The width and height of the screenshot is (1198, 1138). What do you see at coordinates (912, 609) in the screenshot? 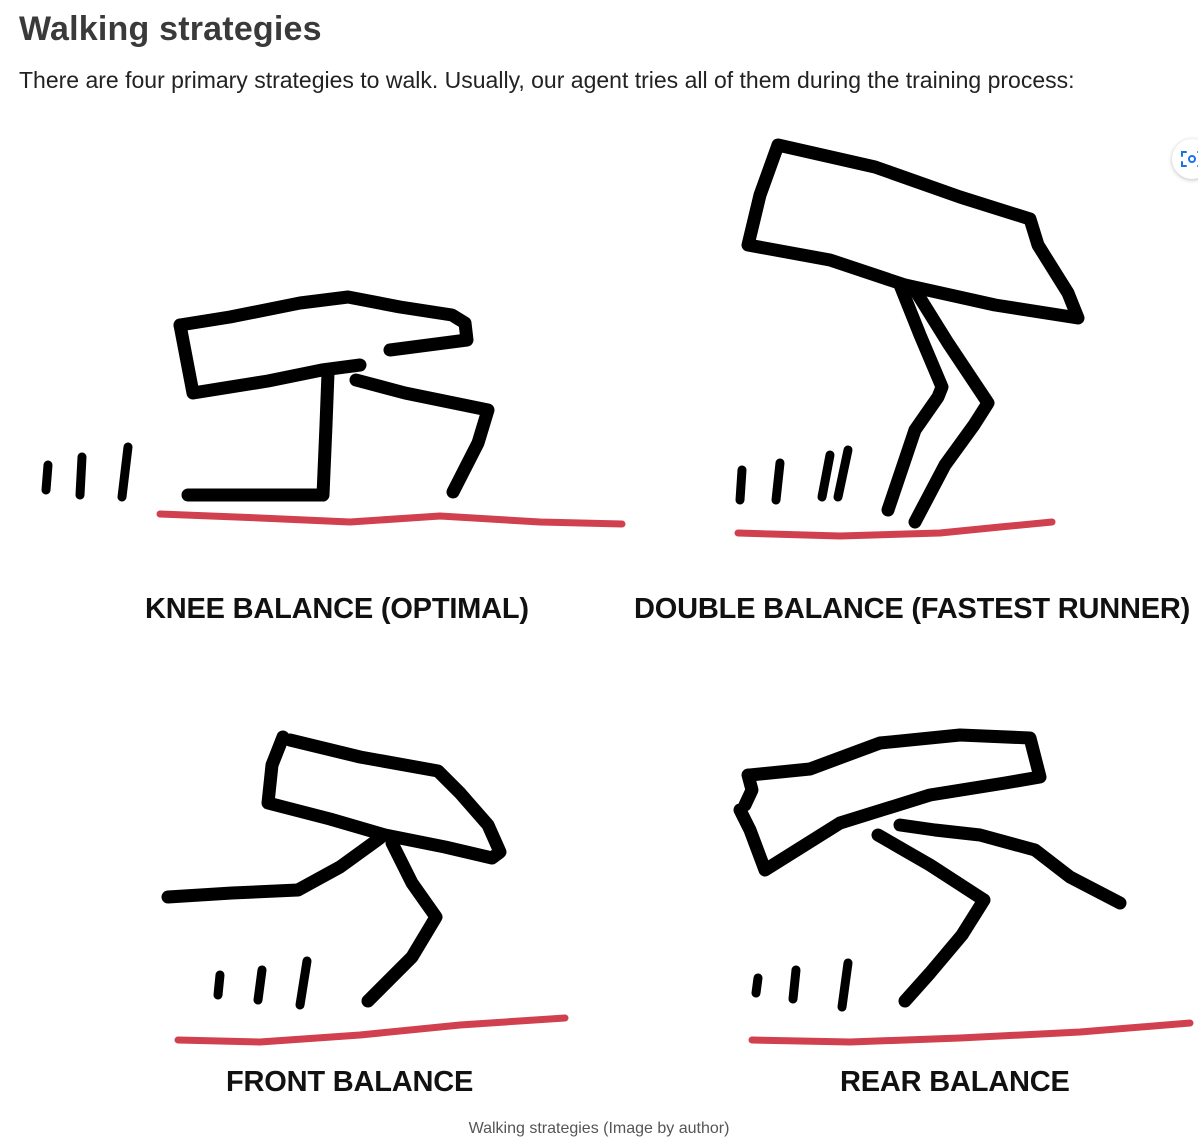
I see `panel-label-double-balance: DOUBLE BALANCE (FASTEST RUNNER)` at bounding box center [912, 609].